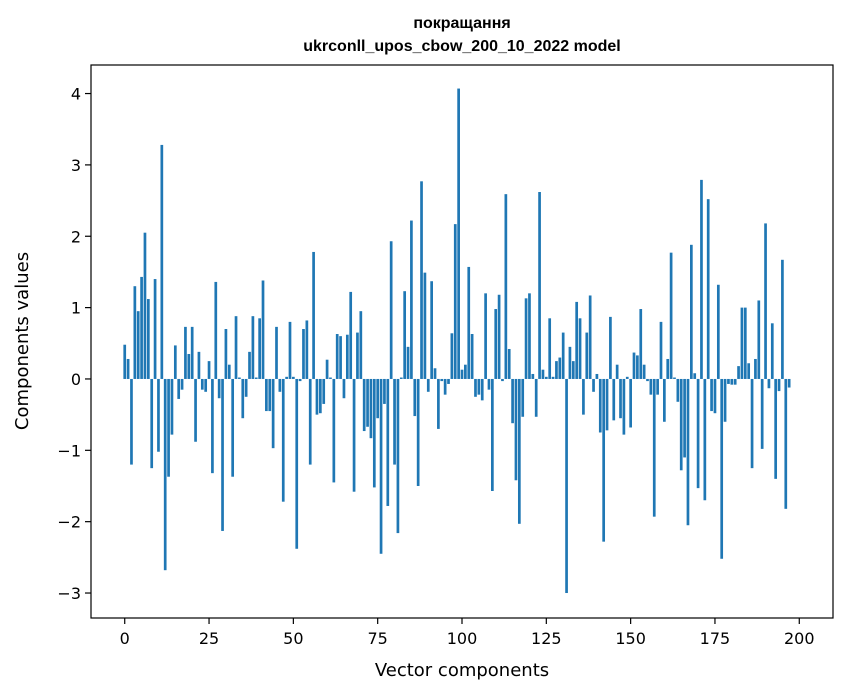 The image size is (847, 696). Describe the element at coordinates (799, 638) in the screenshot. I see `x-tick-label: 200` at that location.